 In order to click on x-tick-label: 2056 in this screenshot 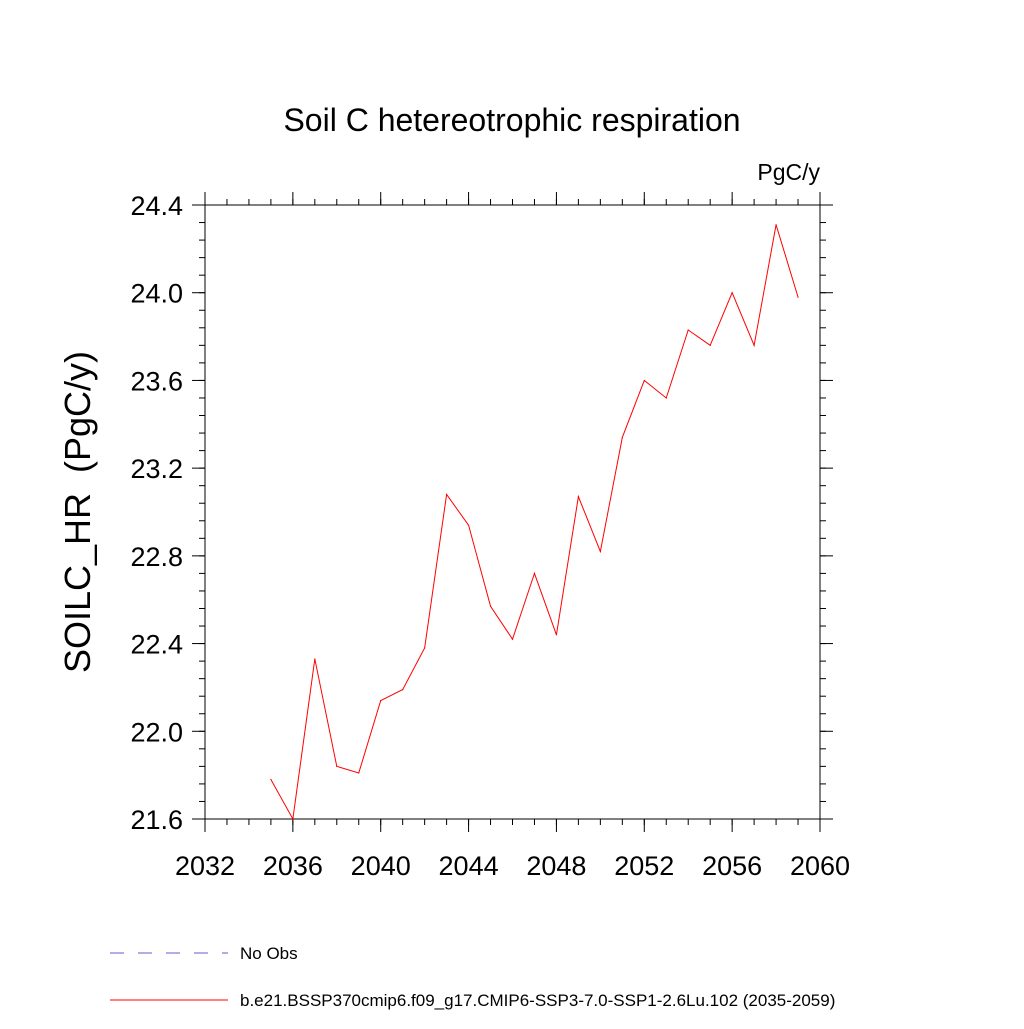, I will do `click(732, 866)`.